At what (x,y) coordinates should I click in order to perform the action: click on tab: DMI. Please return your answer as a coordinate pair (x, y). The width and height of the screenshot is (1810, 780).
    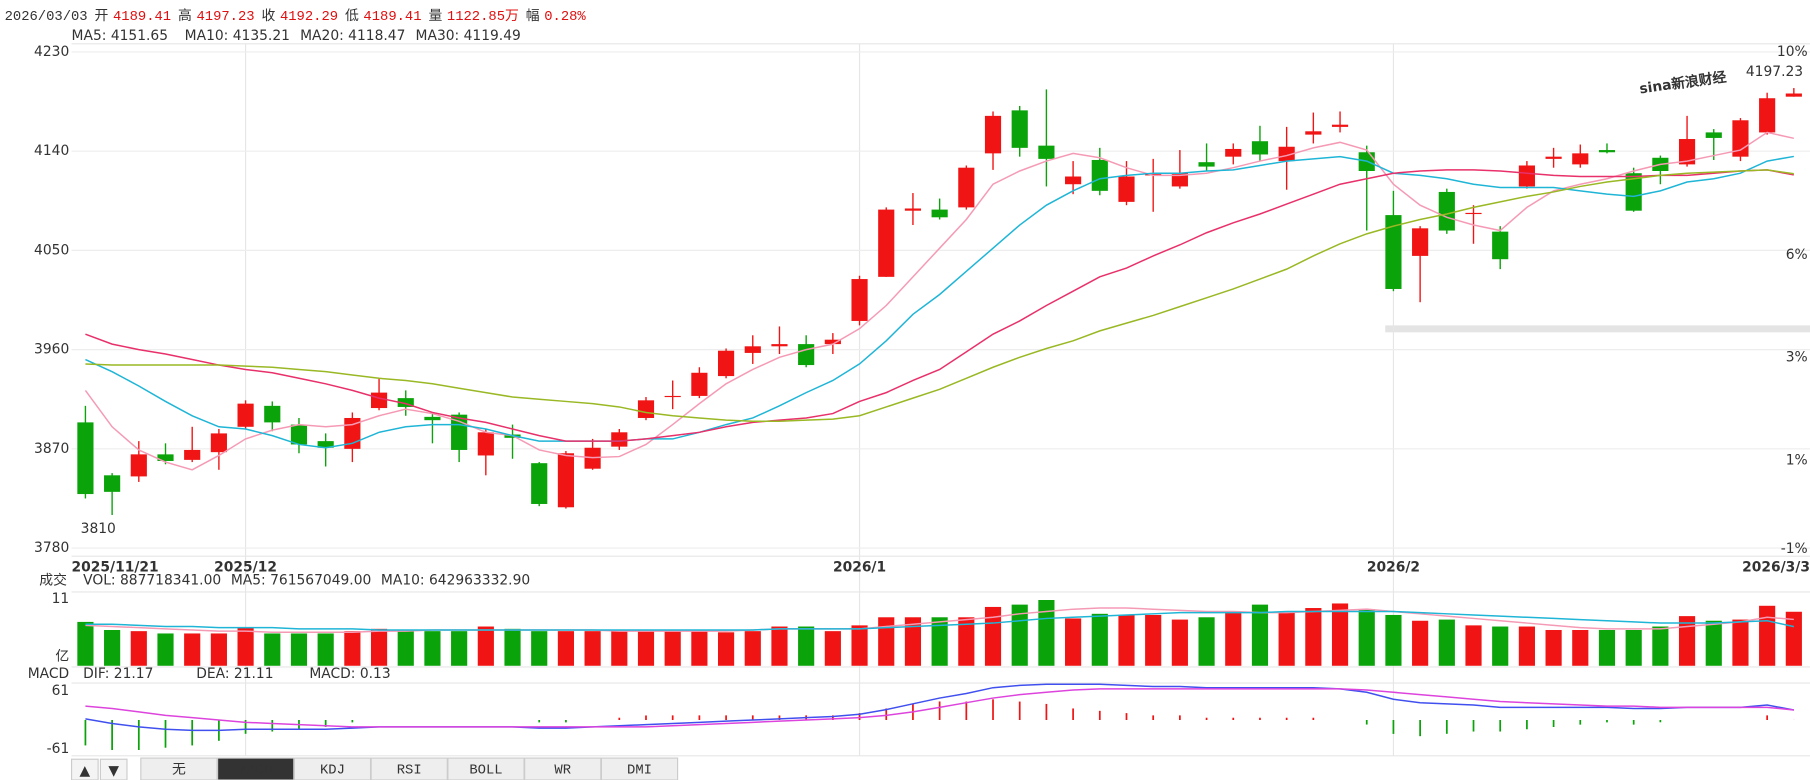
    Looking at the image, I should click on (639, 768).